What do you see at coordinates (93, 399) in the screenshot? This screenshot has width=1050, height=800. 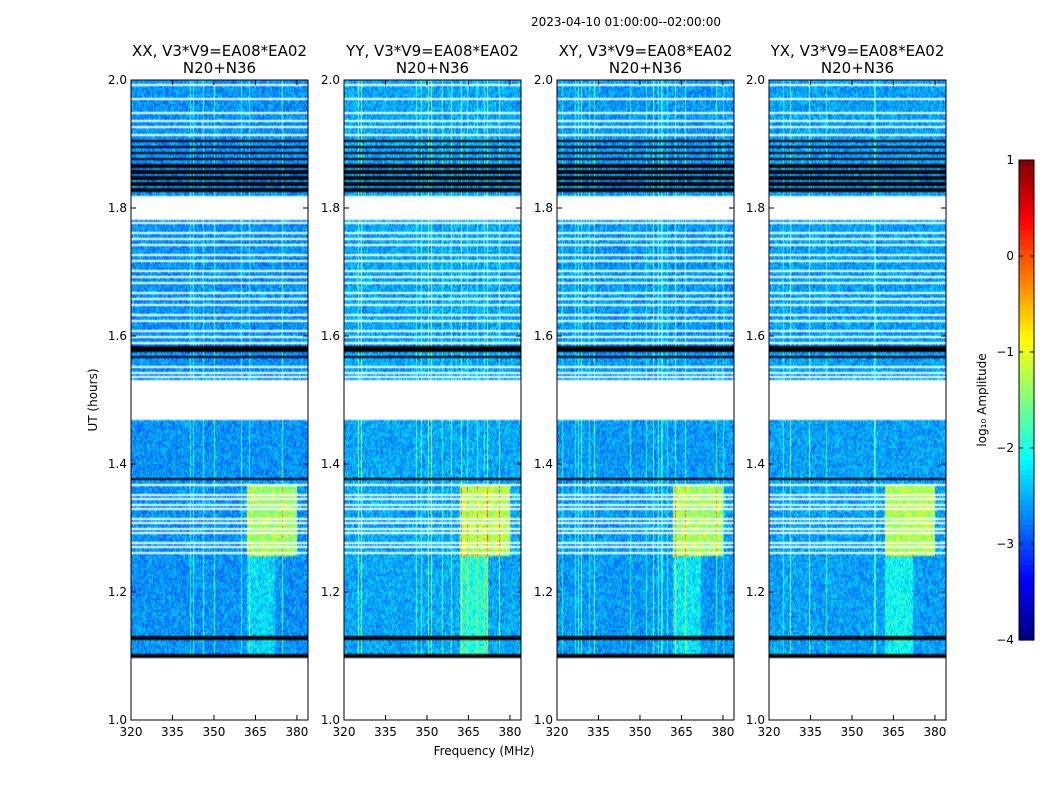 I see `y-axis-label: UT (hours)` at bounding box center [93, 399].